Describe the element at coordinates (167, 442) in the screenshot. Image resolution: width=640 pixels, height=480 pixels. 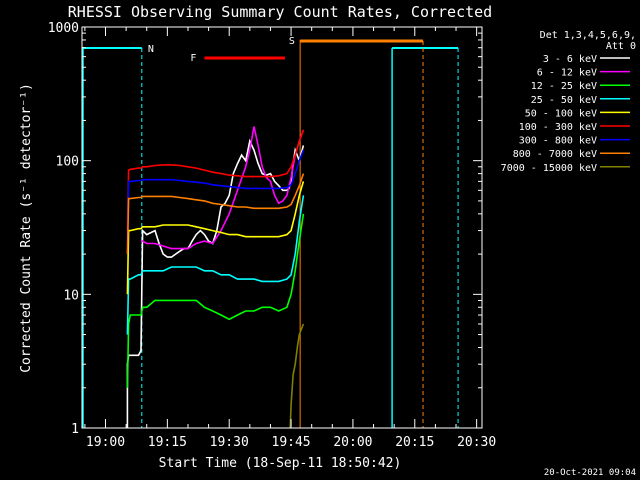
I see `x-tick-label: 19:15` at that location.